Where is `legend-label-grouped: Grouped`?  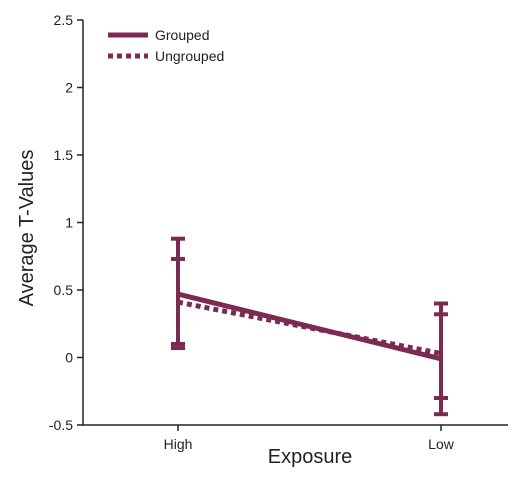 legend-label-grouped: Grouped is located at coordinates (182, 35).